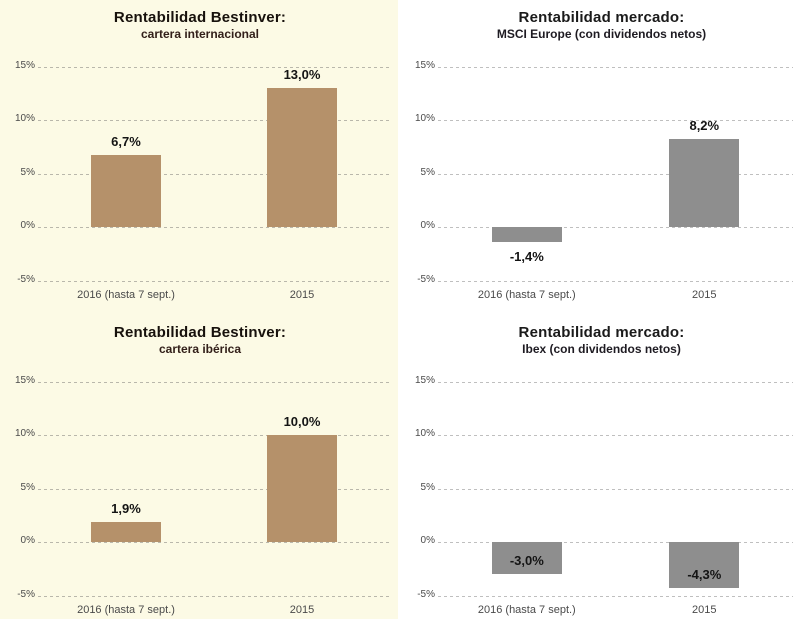  Describe the element at coordinates (302, 74) in the screenshot. I see `bar-value-label: 13,0%` at that location.